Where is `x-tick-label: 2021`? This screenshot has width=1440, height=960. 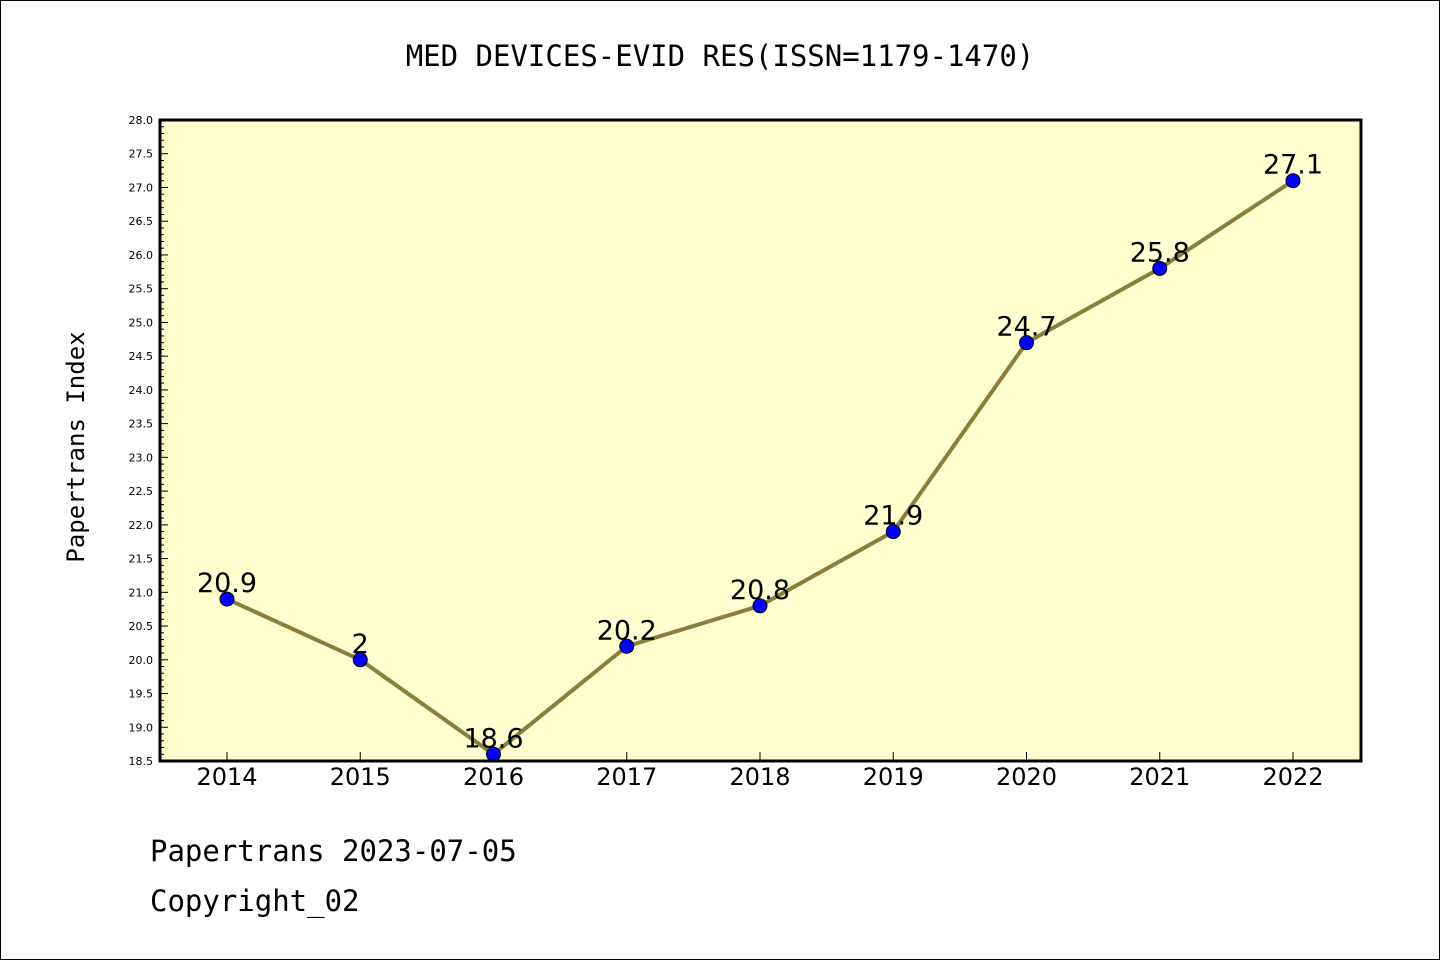 x-tick-label: 2021 is located at coordinates (1159, 777).